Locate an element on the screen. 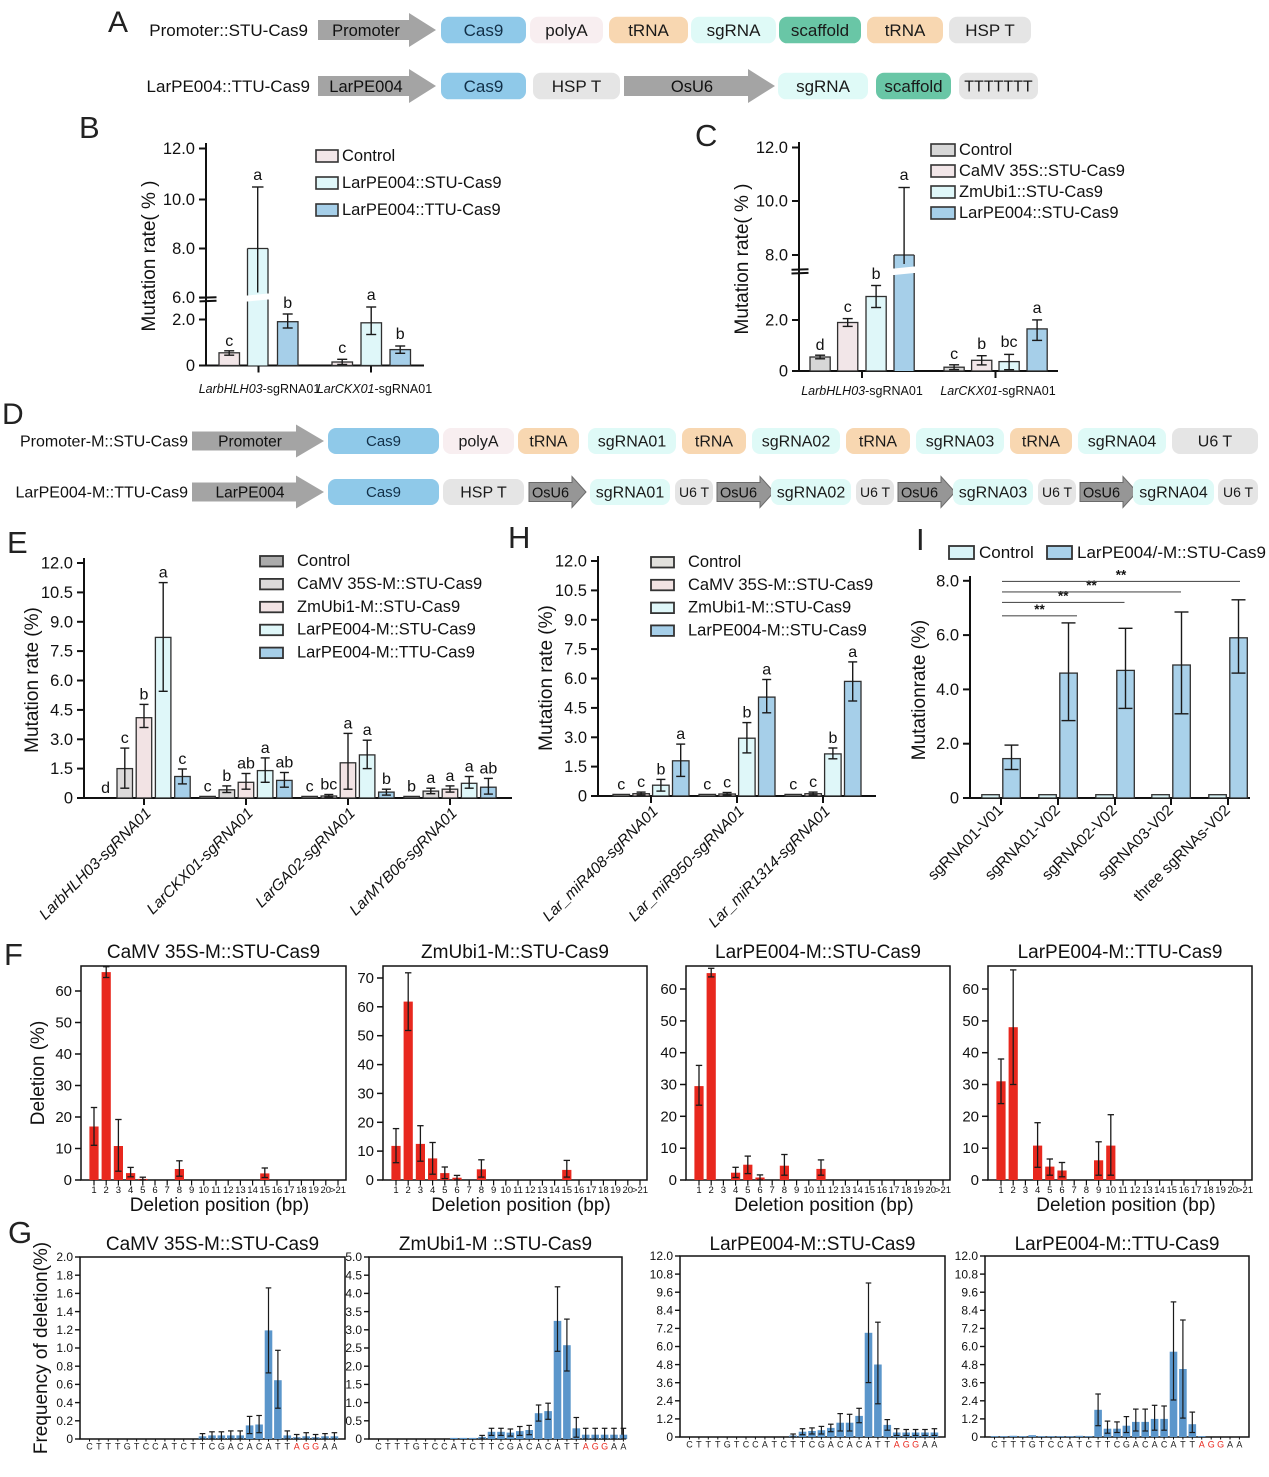 The height and width of the screenshot is (1477, 1269). svg-text: c is located at coordinates (641, 782).